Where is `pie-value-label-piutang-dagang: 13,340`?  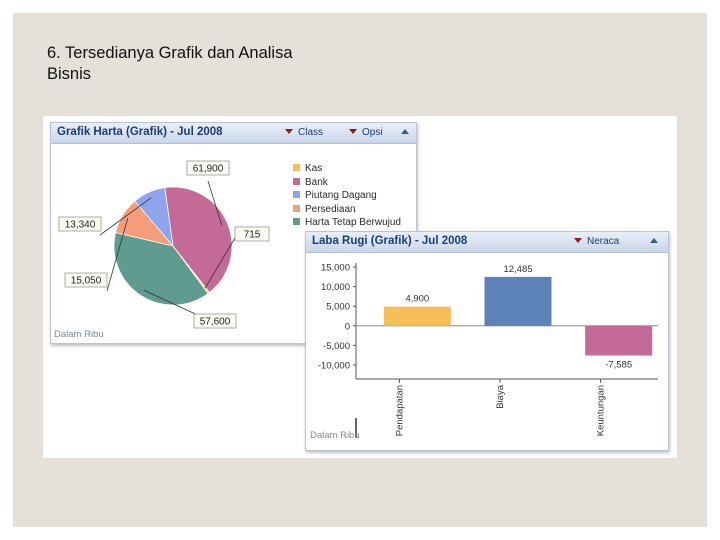
pie-value-label-piutang-dagang: 13,340 is located at coordinates (80, 225).